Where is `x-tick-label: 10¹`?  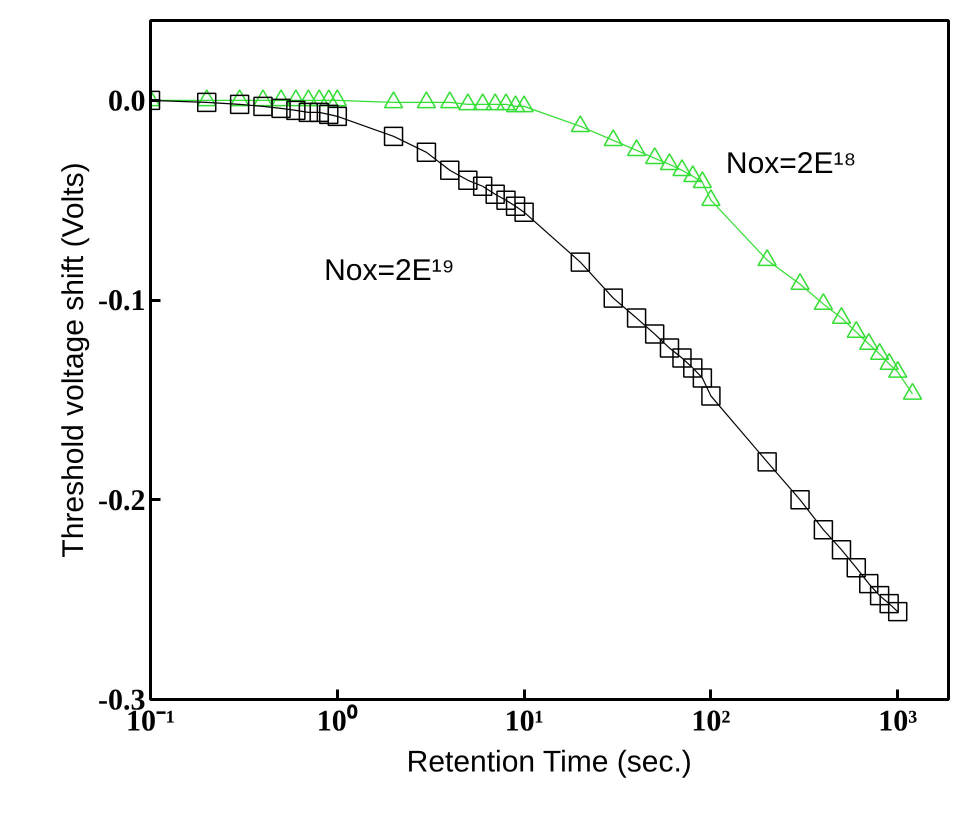 x-tick-label: 10¹ is located at coordinates (524, 721).